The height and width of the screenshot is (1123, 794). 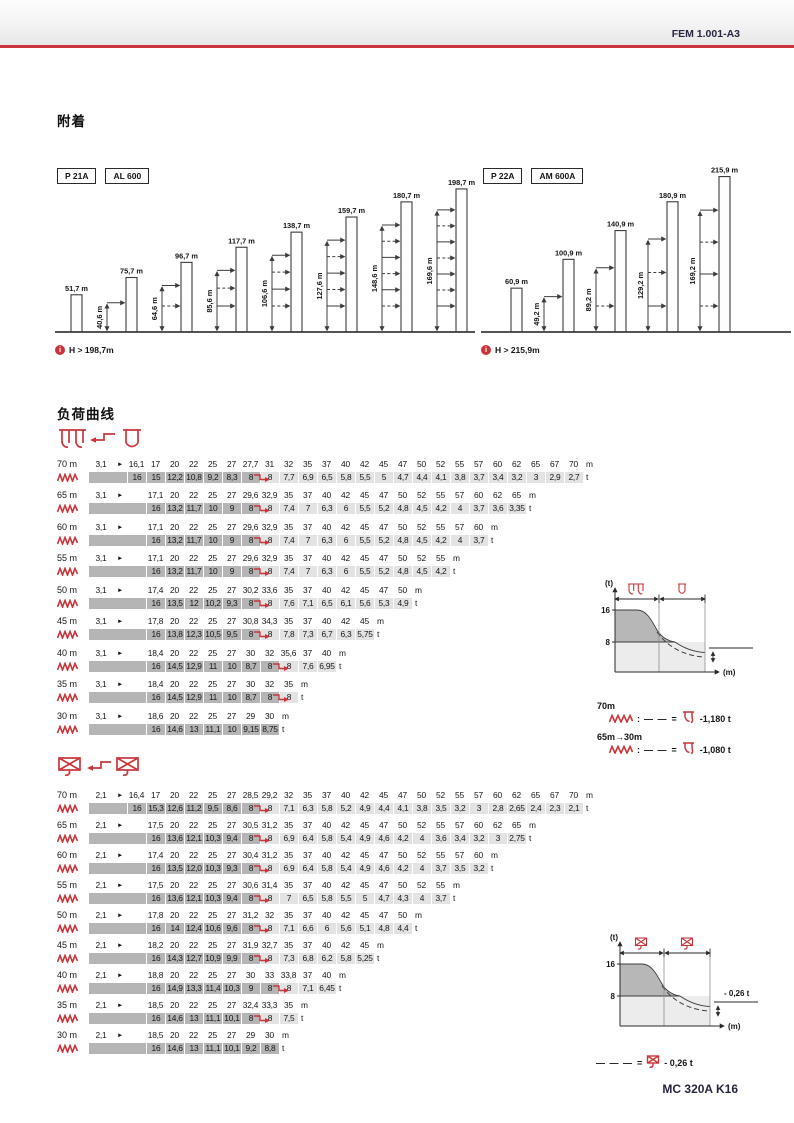 What do you see at coordinates (734, 1026) in the screenshot?
I see `x-axis-label: (m)` at bounding box center [734, 1026].